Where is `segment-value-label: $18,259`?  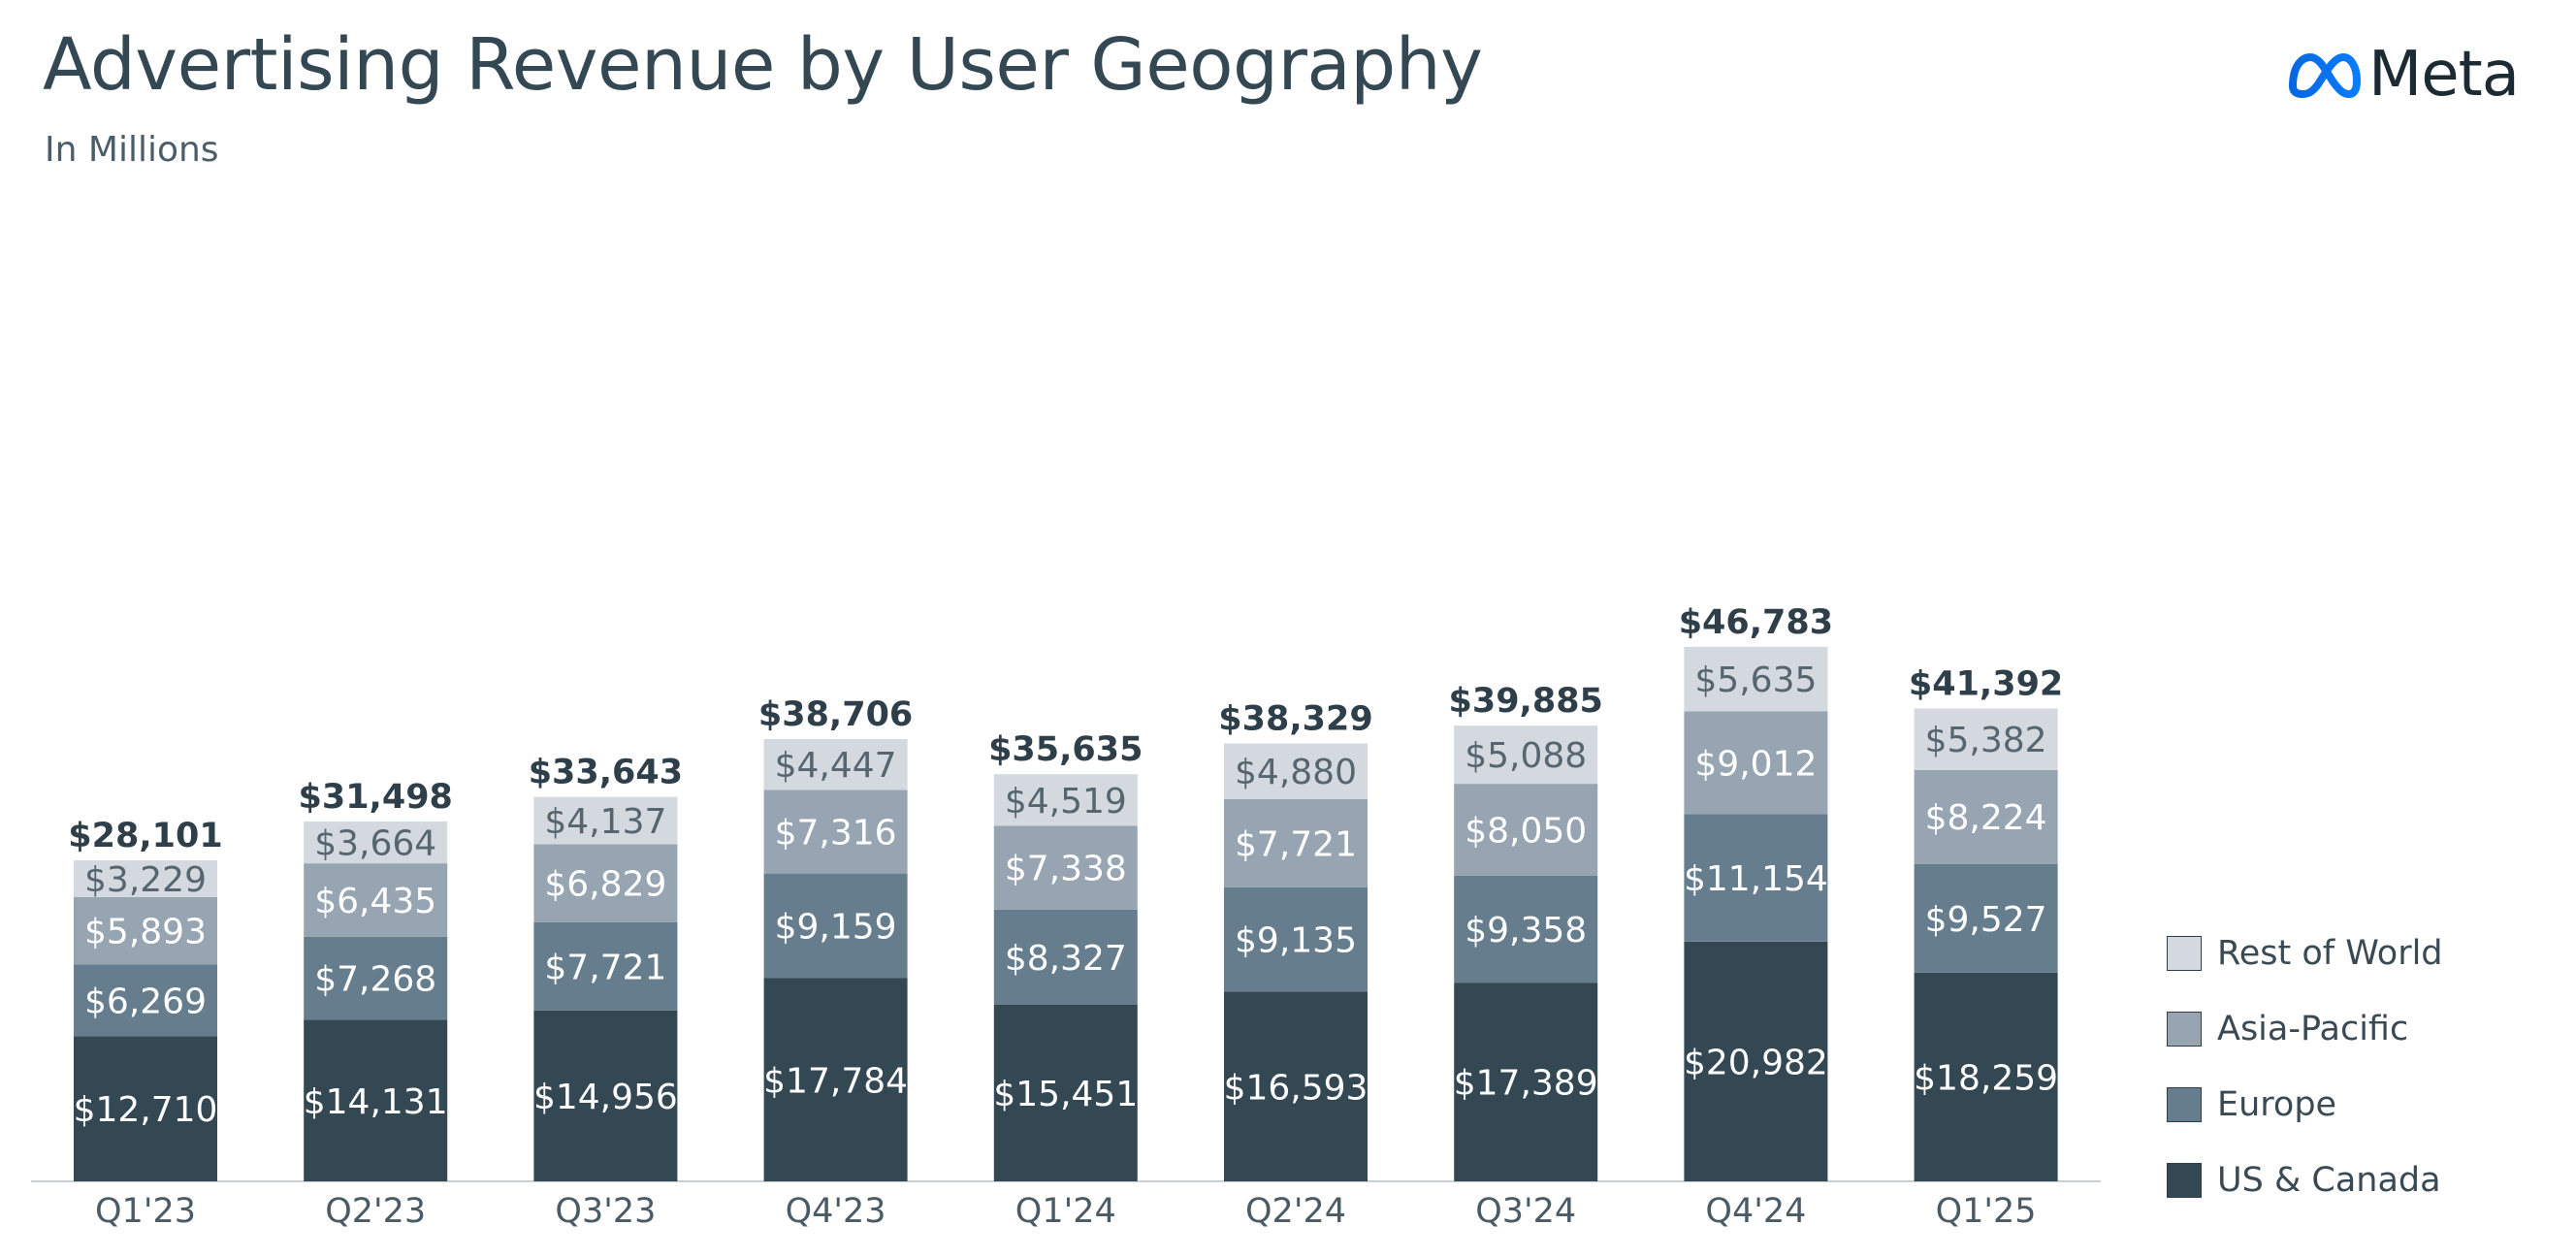 segment-value-label: $18,259 is located at coordinates (1986, 1078).